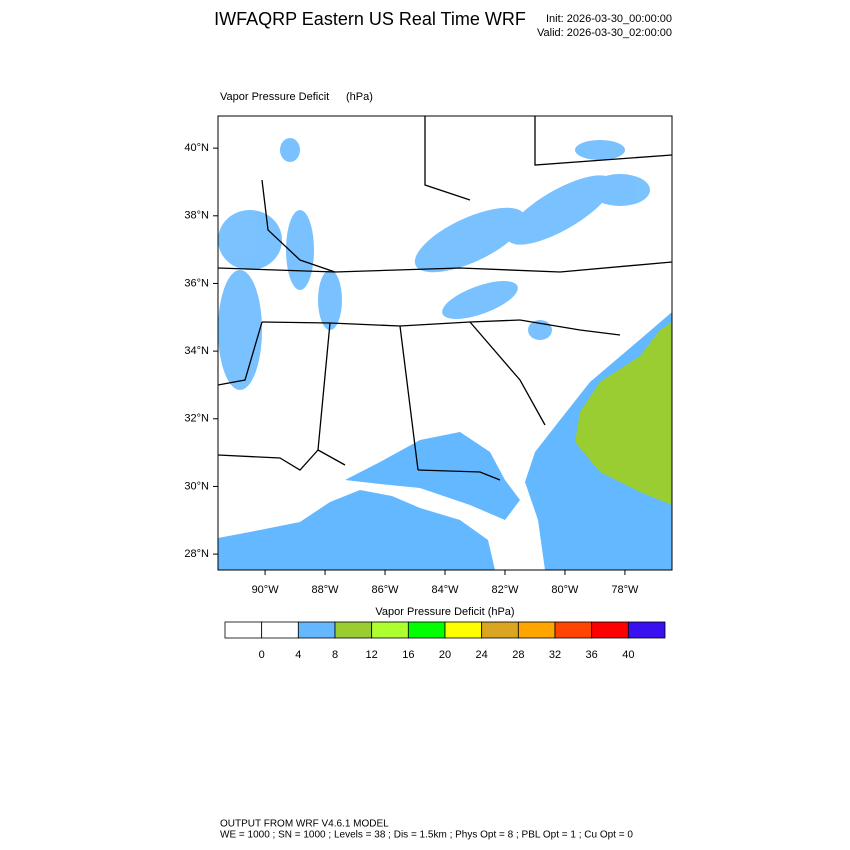 The width and height of the screenshot is (850, 850). Describe the element at coordinates (592, 655) in the screenshot. I see `colorbar-label: 36` at that location.